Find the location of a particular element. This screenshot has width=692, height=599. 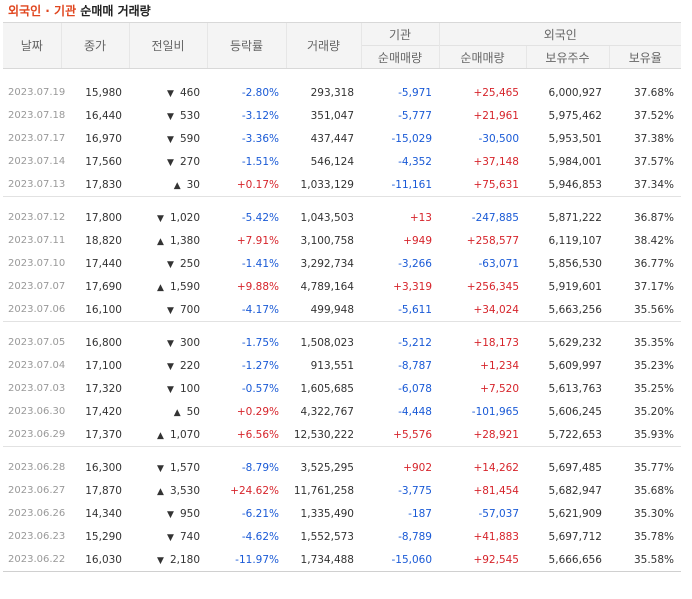

inst-net-cell: -4,352 is located at coordinates (415, 161).